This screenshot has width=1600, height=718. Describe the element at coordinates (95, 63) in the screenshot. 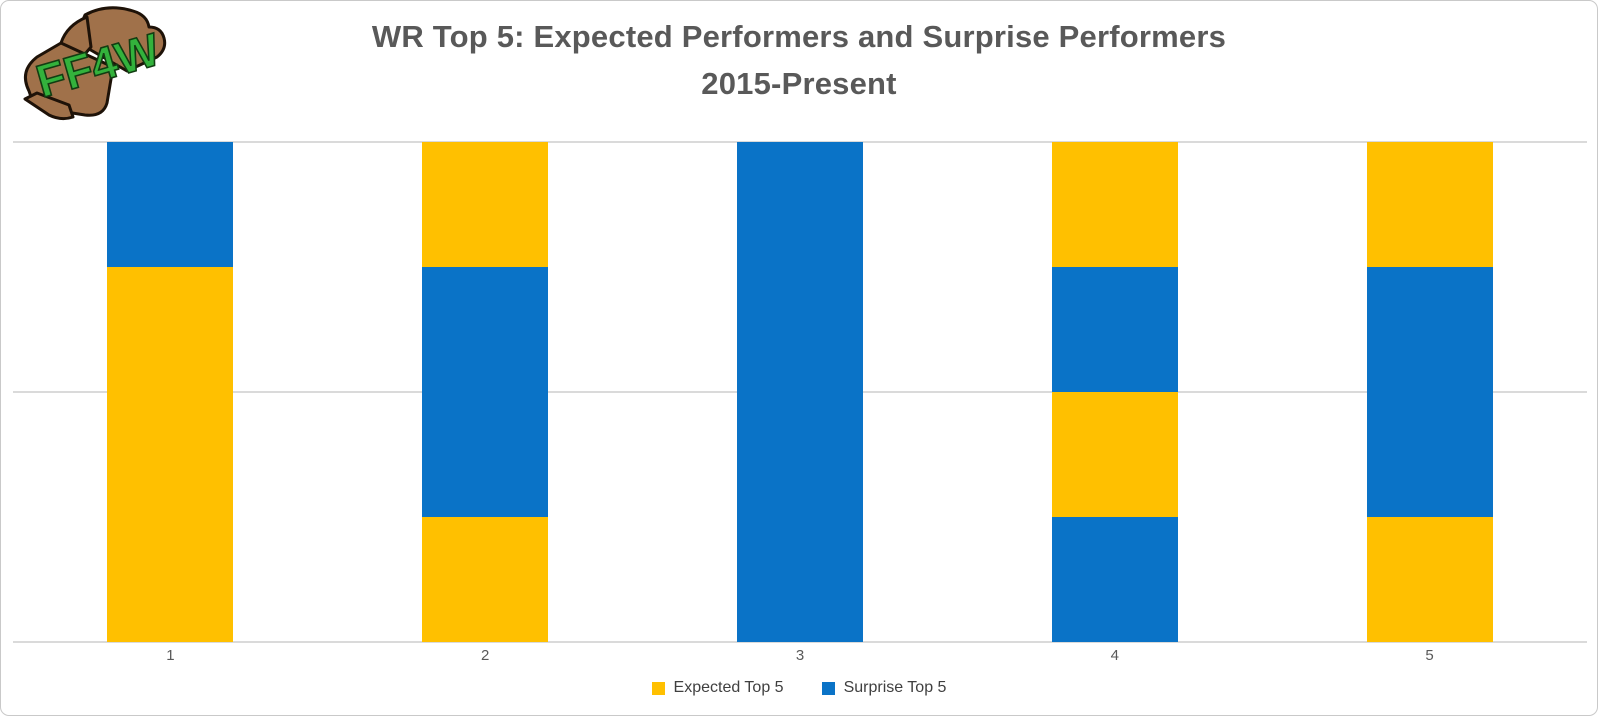

I see `ff4w-logo: FF4W` at that location.